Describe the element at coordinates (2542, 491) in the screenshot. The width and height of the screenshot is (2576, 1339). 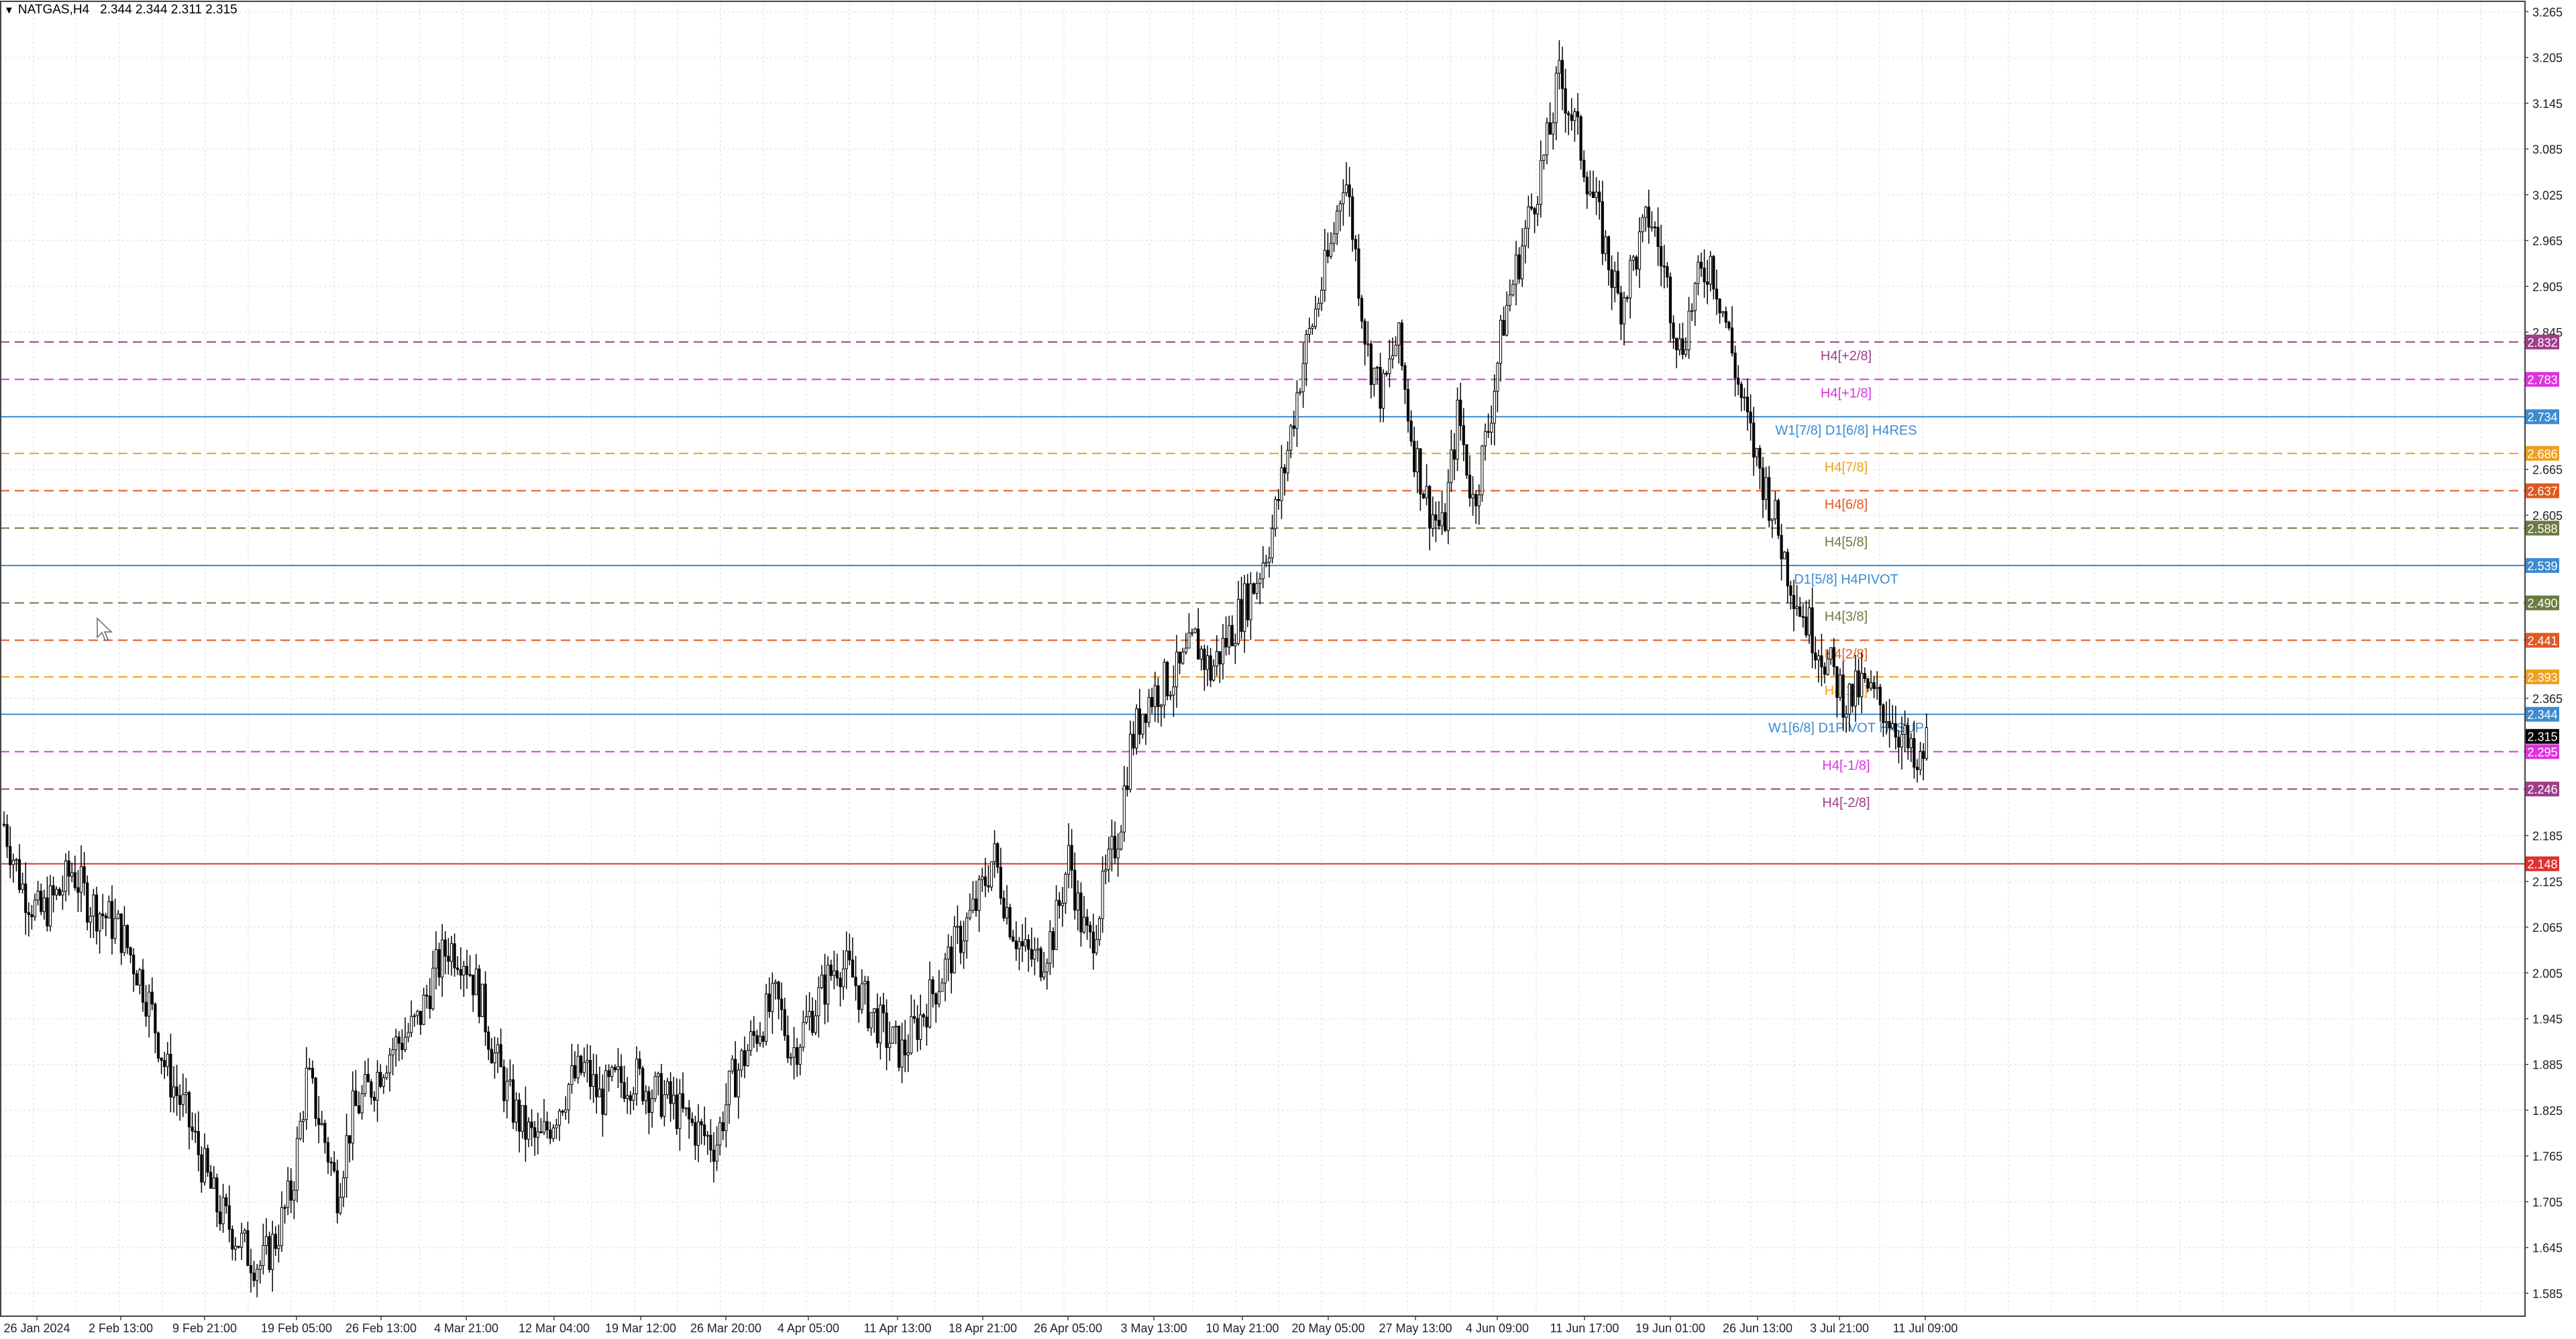
I see `svg-text: 2.637` at that location.